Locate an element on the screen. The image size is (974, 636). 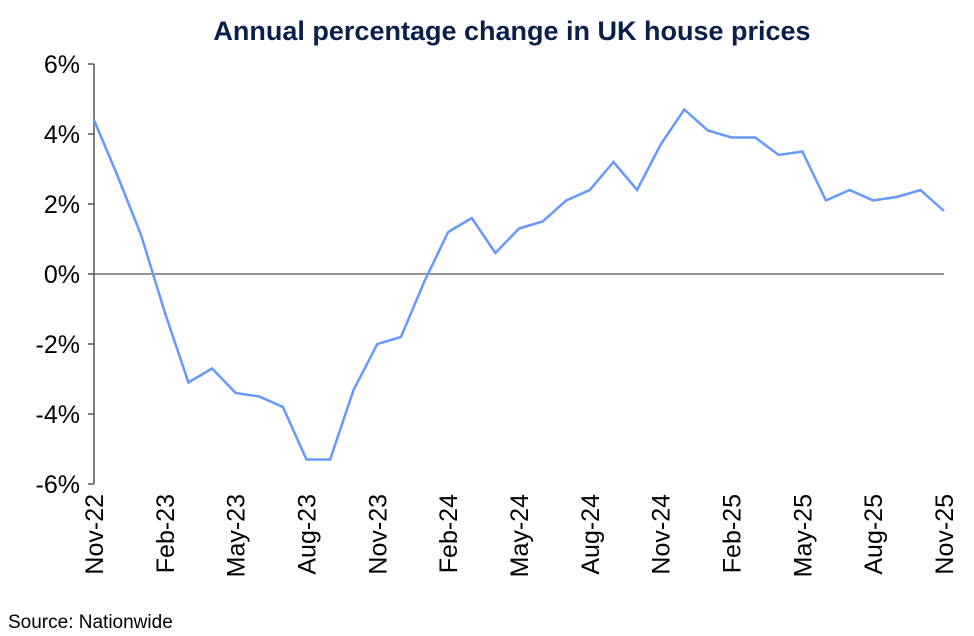
y-tick-label: -2% is located at coordinates (58, 345).